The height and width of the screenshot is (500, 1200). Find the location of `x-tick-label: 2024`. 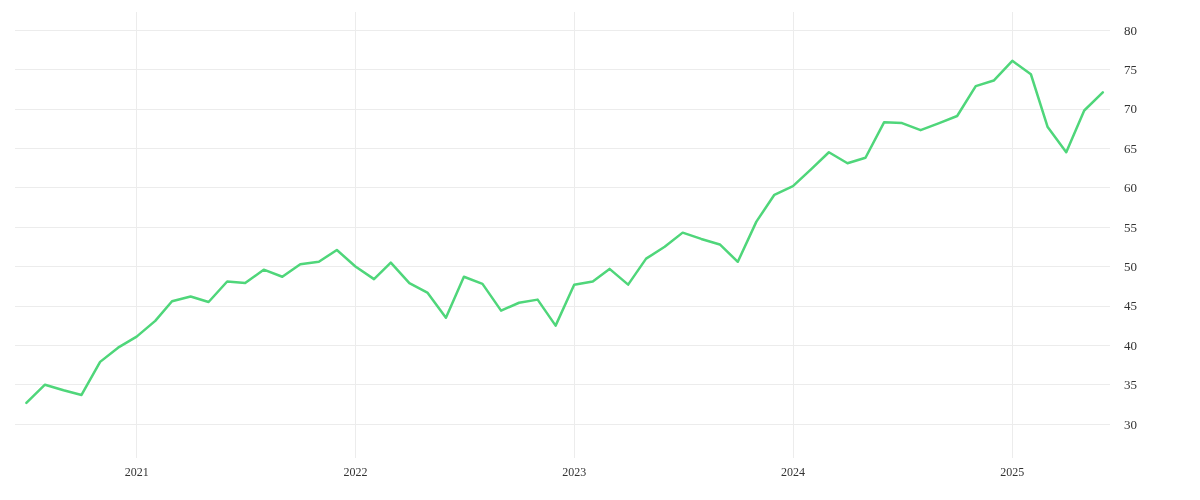

x-tick-label: 2024 is located at coordinates (792, 472).